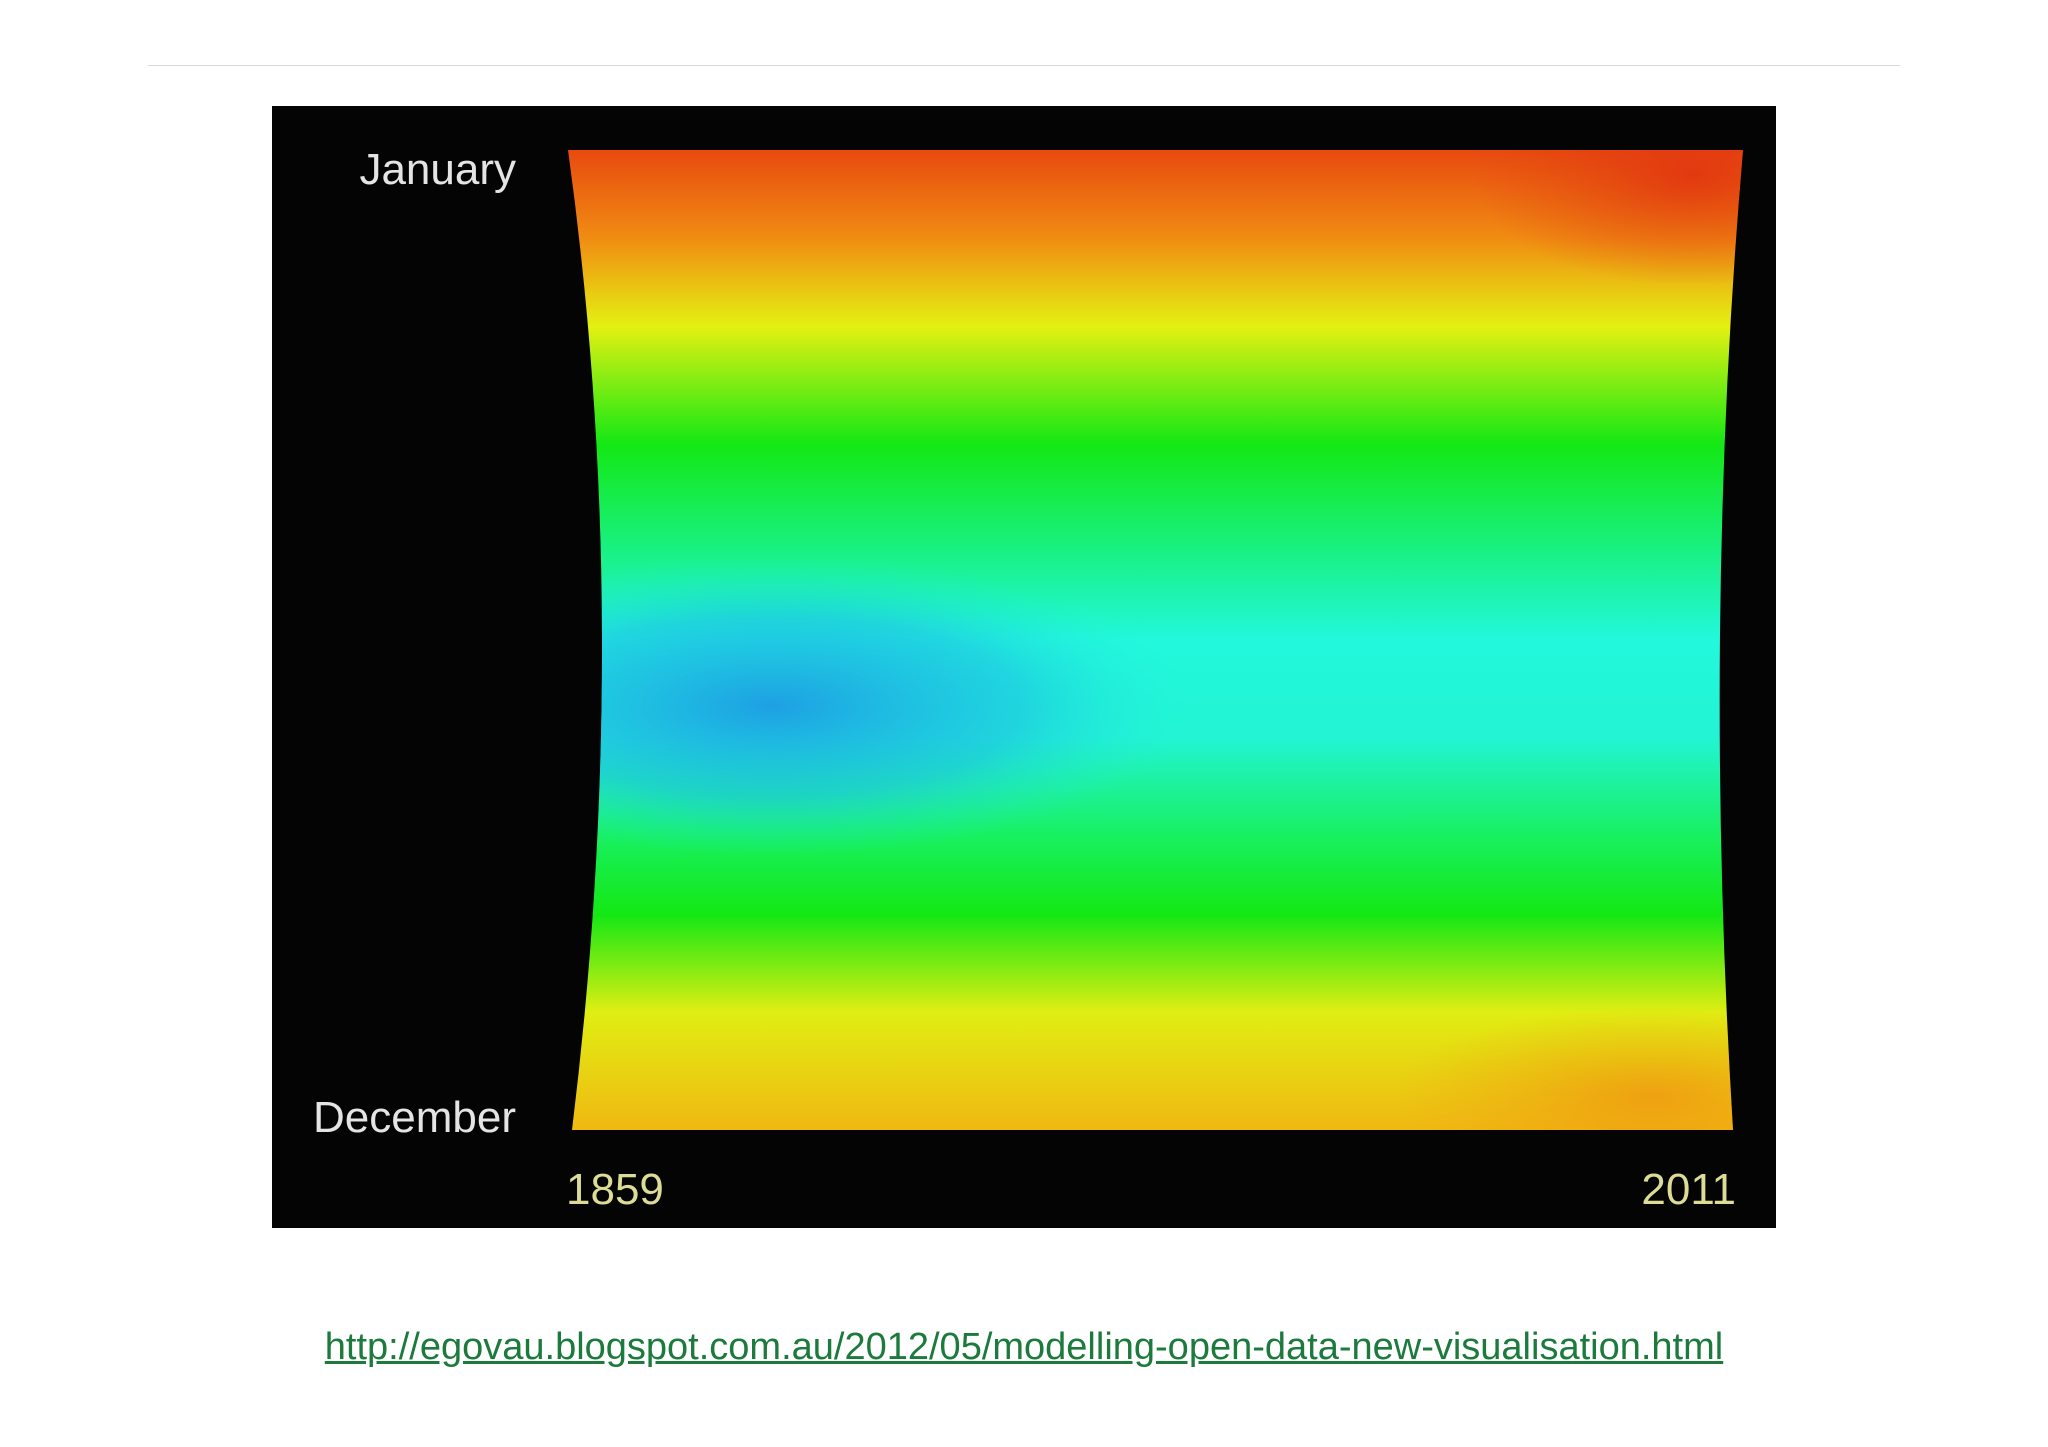  I want to click on divider, so click(1024, 65).